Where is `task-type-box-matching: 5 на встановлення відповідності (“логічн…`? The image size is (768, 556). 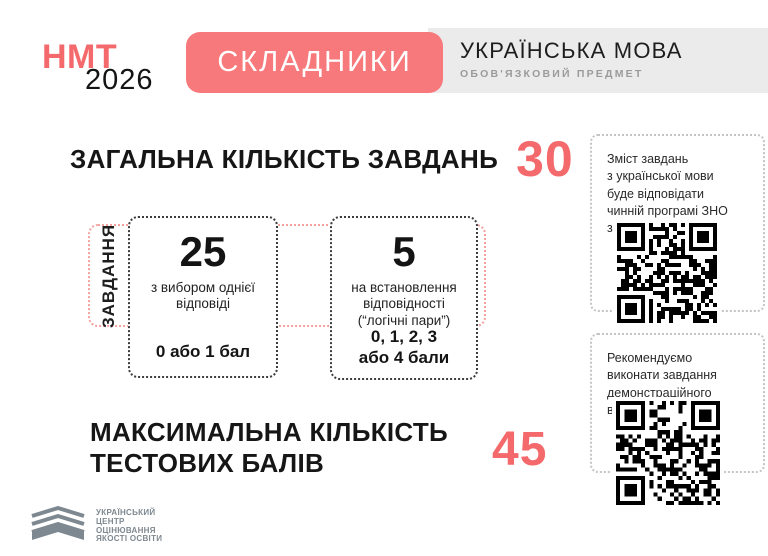
task-type-box-matching: 5 на встановлення відповідності (“логічн… is located at coordinates (404, 298).